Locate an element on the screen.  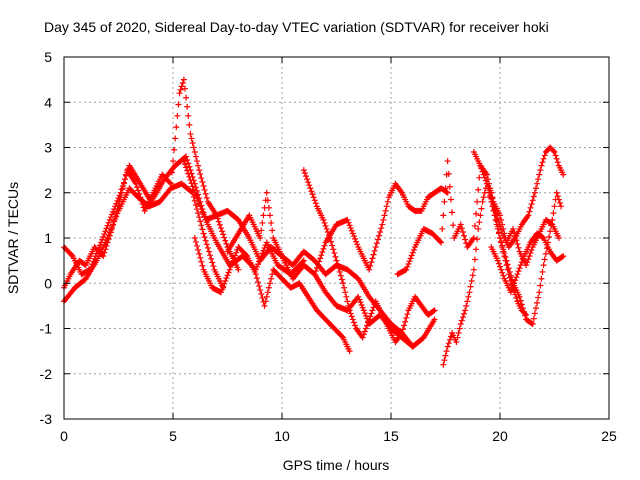
y-tick-label: 0 is located at coordinates (48, 283).